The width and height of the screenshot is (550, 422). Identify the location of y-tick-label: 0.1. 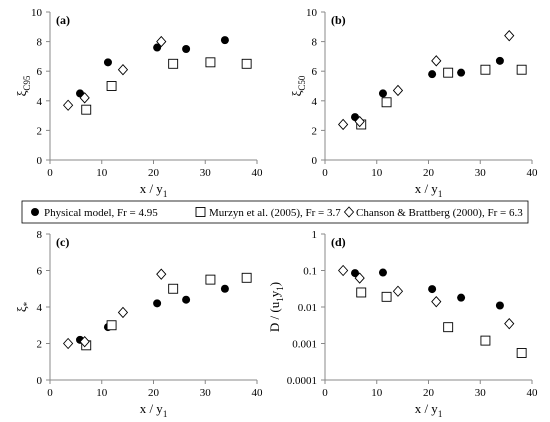
(310, 272).